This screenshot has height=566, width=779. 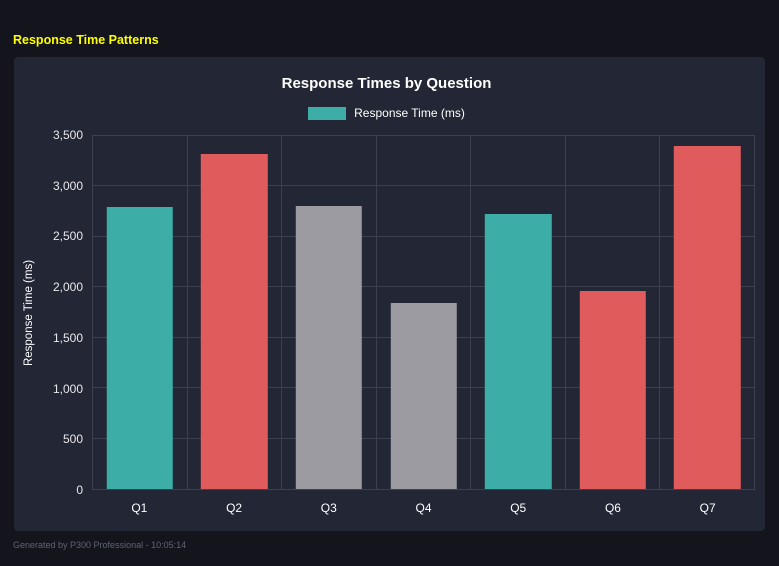 What do you see at coordinates (518, 351) in the screenshot?
I see `bar-q5` at bounding box center [518, 351].